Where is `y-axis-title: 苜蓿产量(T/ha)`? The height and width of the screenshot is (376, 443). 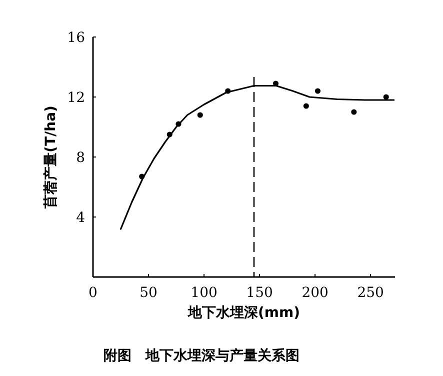 y-axis-title: 苜蓿产量(T/ha) is located at coordinates (50, 158).